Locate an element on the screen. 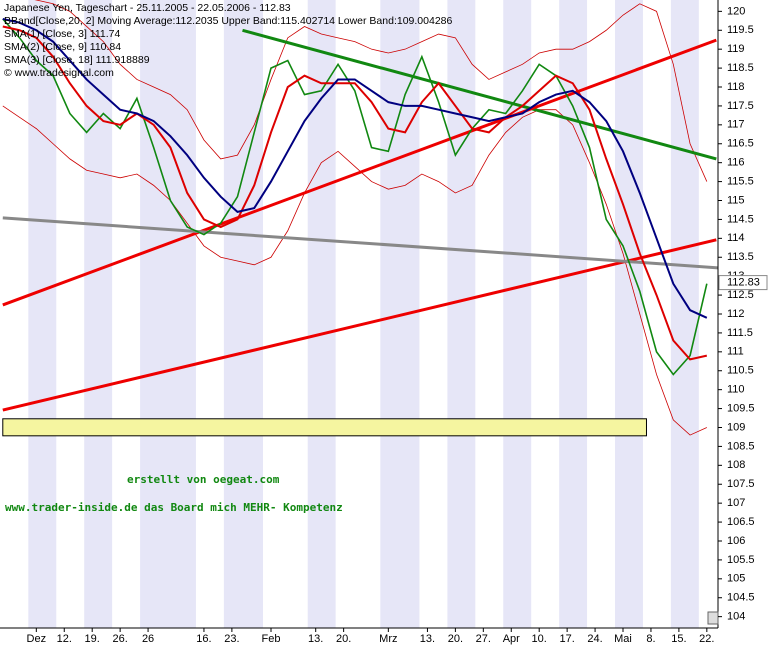 Image resolution: width=775 pixels, height=648 pixels. x-tick-label: 19. is located at coordinates (92, 639).